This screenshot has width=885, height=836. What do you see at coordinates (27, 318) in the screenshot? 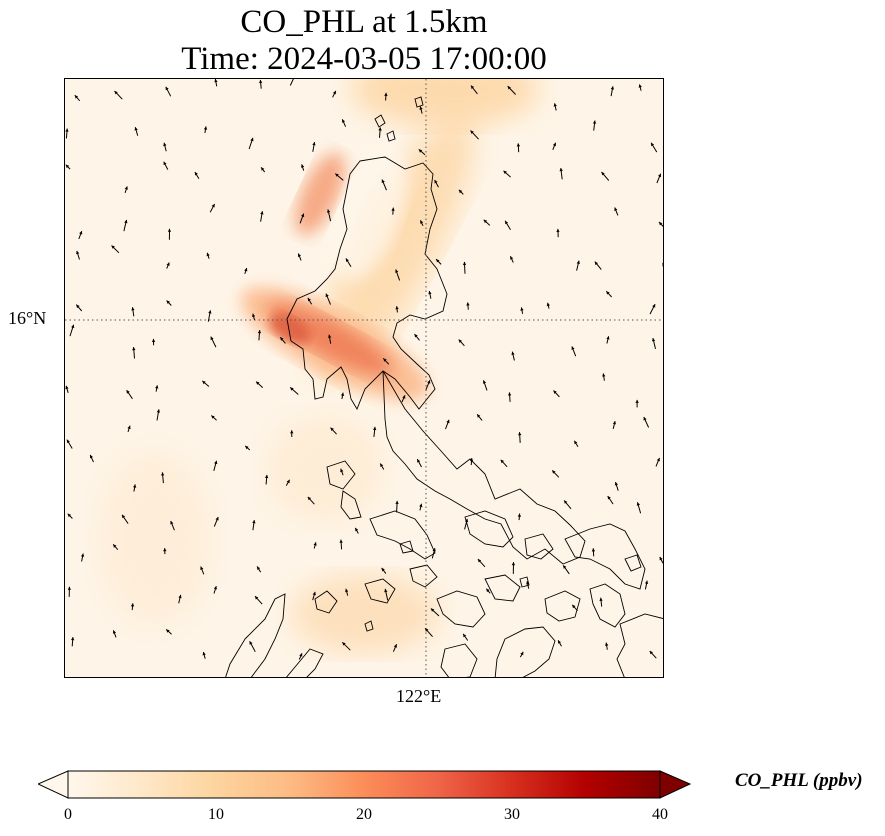
I see `latitude-label: 16°N` at bounding box center [27, 318].